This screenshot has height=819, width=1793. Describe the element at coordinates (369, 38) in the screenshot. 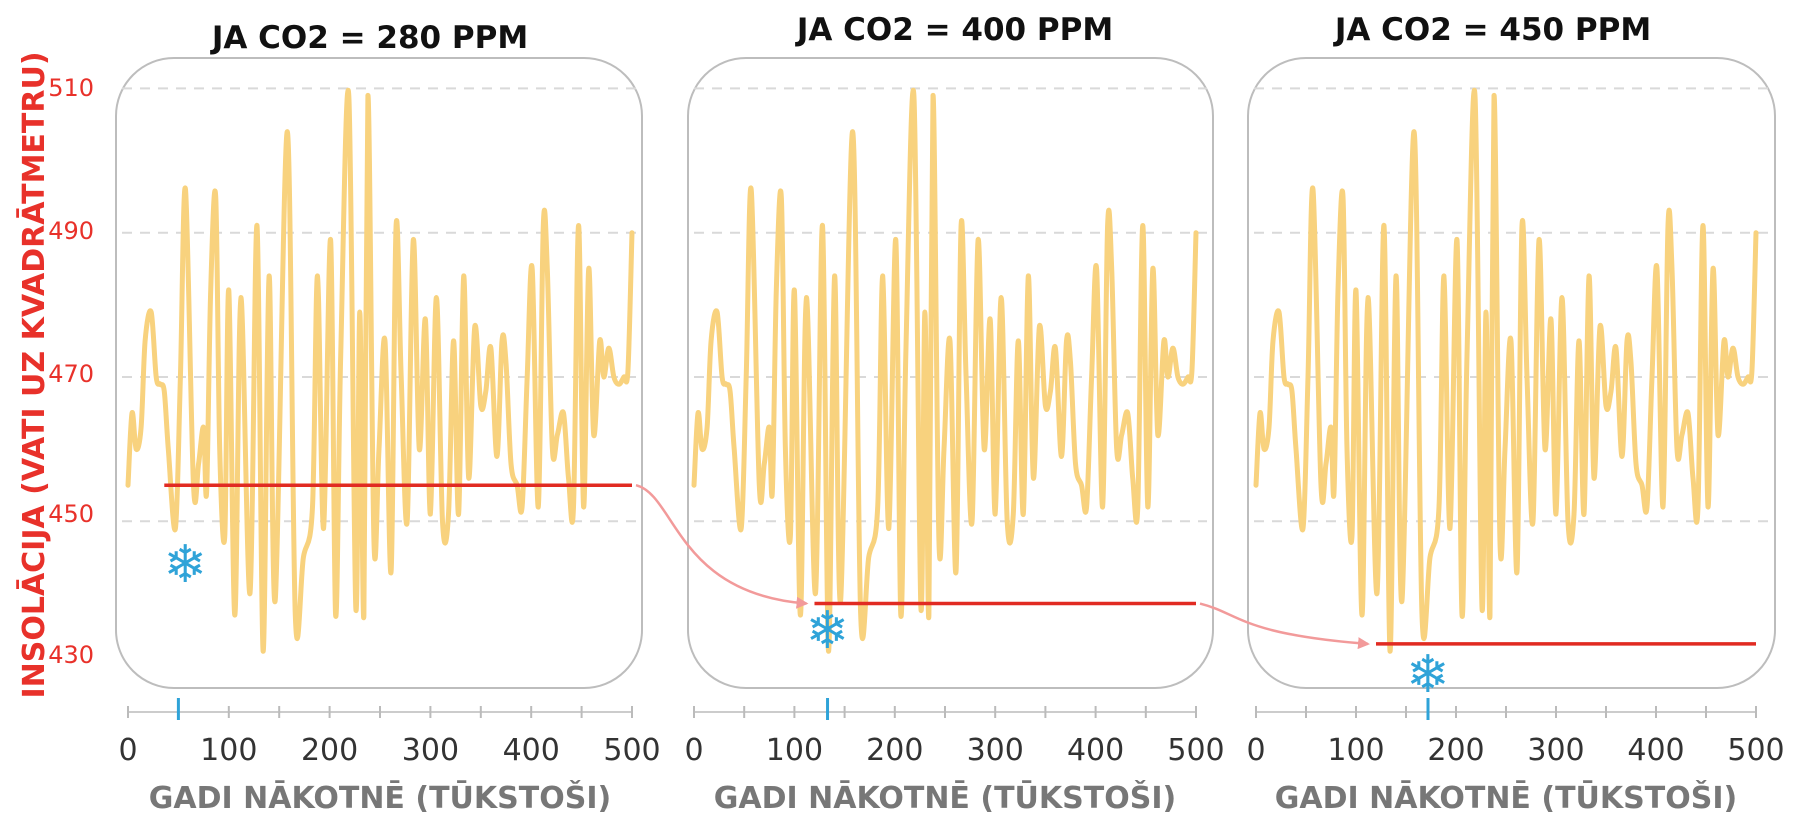

I see `panel-title: JA CO2 = 280 PPM` at that location.